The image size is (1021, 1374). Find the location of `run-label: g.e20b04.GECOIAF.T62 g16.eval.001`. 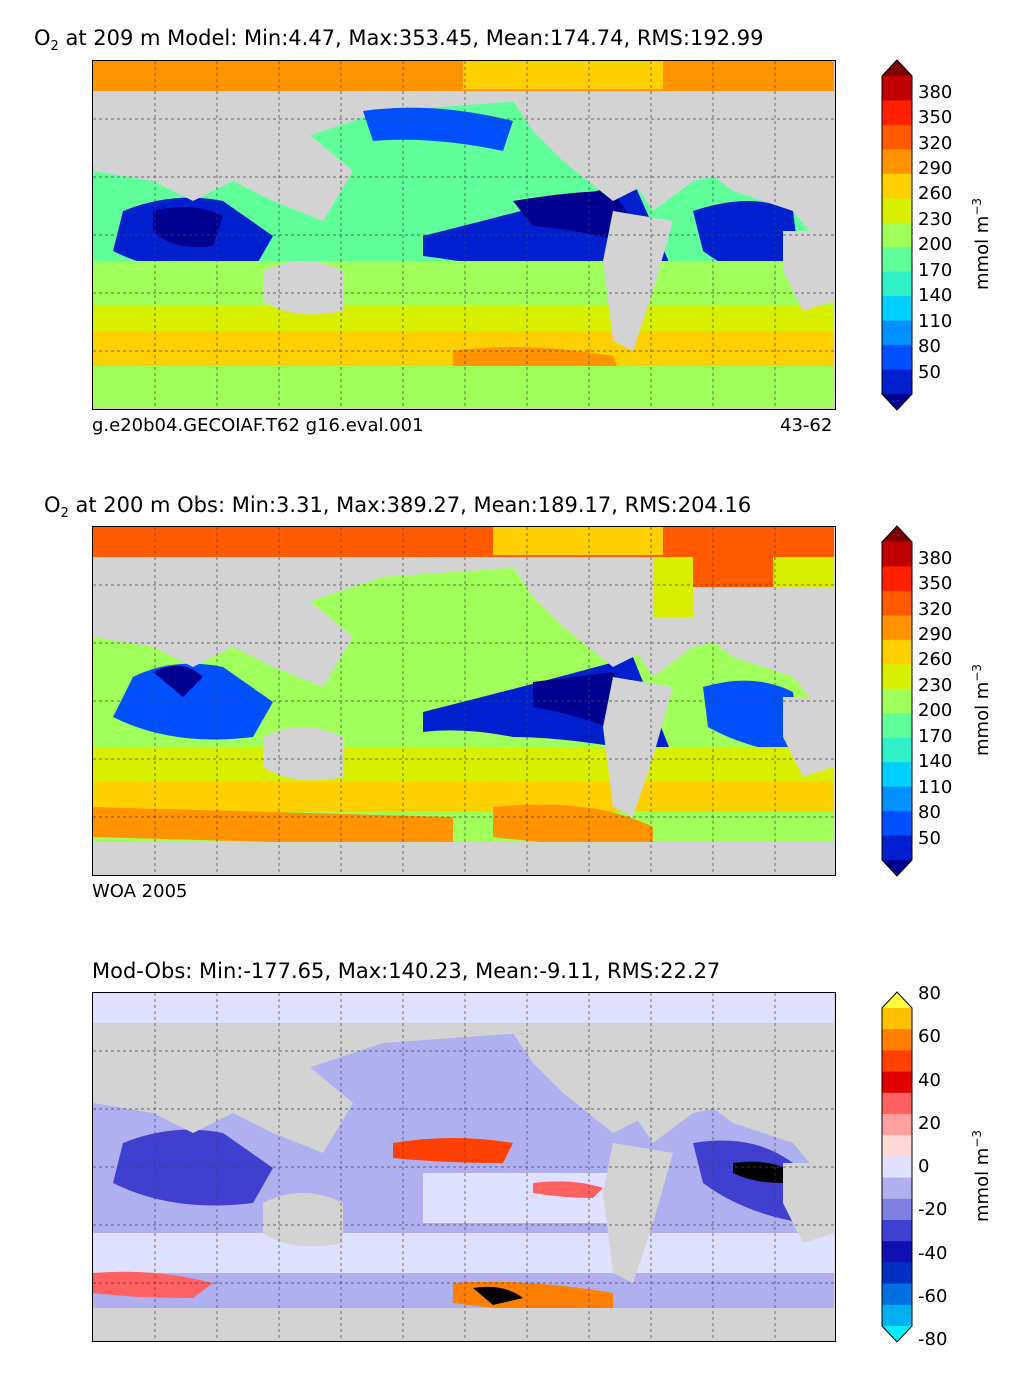

run-label: g.e20b04.GECOIAF.T62 g16.eval.001 is located at coordinates (258, 425).